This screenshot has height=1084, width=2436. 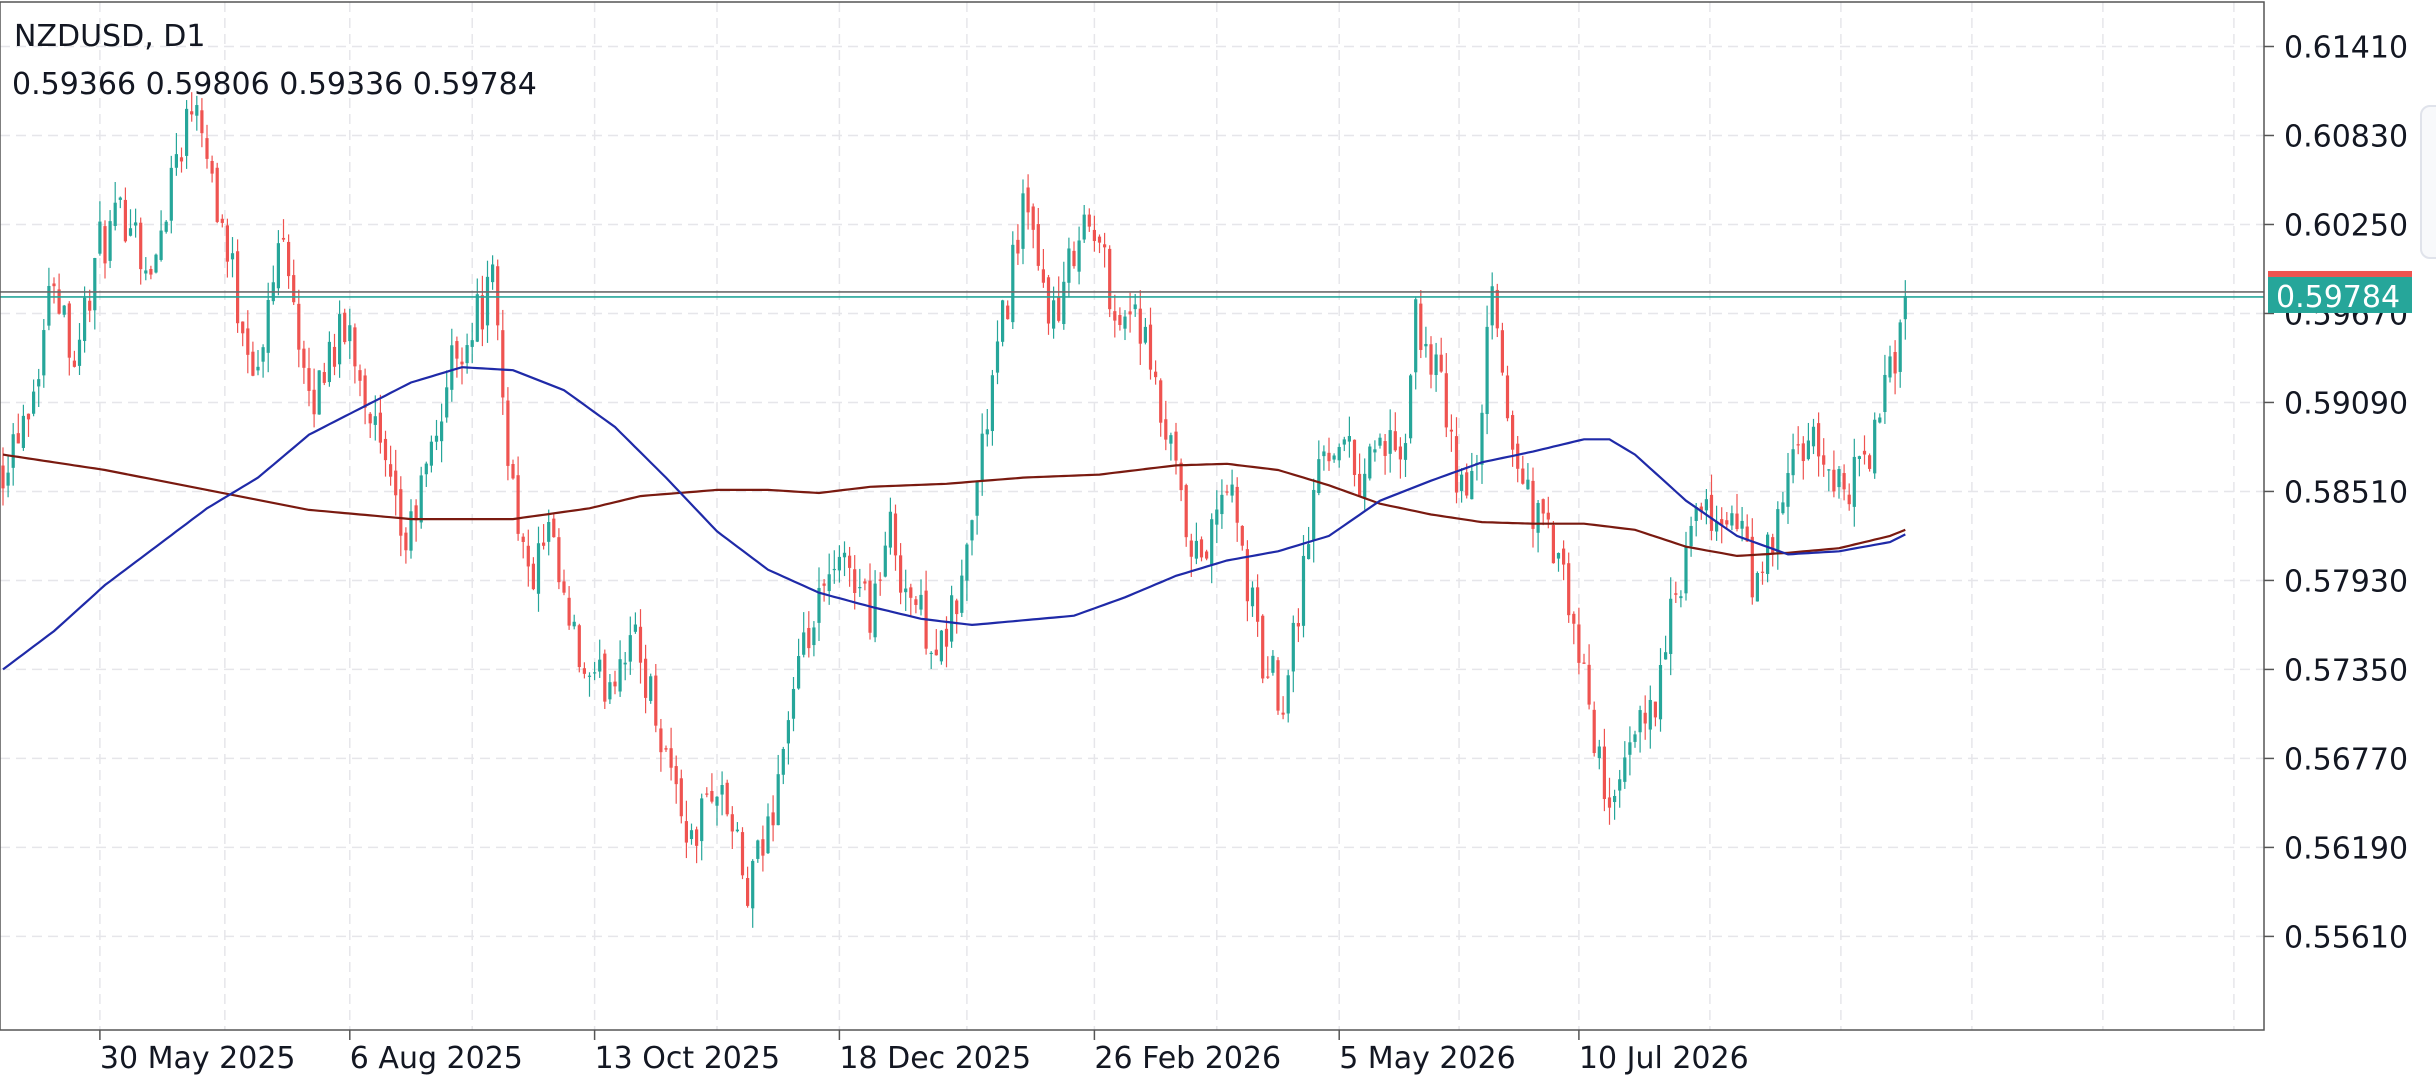 I want to click on y-tick-label: 0.60830, so click(x=2346, y=136).